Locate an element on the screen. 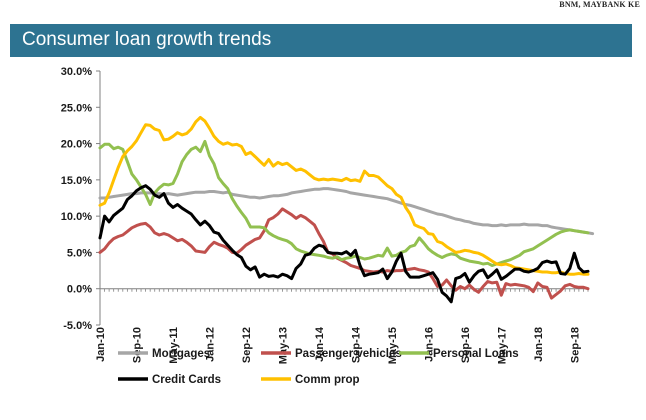 The height and width of the screenshot is (420, 646). x-tick-label: May-11 is located at coordinates (174, 345).